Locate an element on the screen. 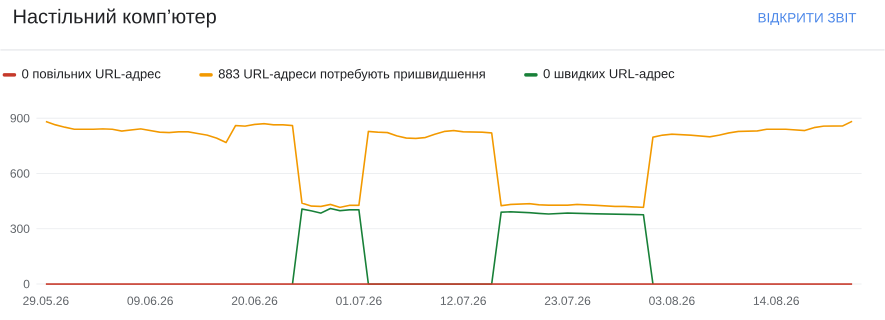 This screenshot has height=320, width=885. x-tick-label: 29.05.26 is located at coordinates (46, 301).